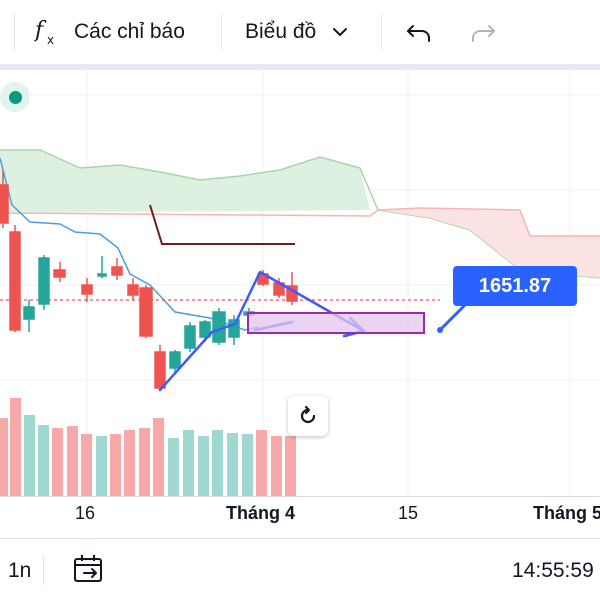 The width and height of the screenshot is (600, 600). I want to click on reset-chart-button, so click(308, 416).